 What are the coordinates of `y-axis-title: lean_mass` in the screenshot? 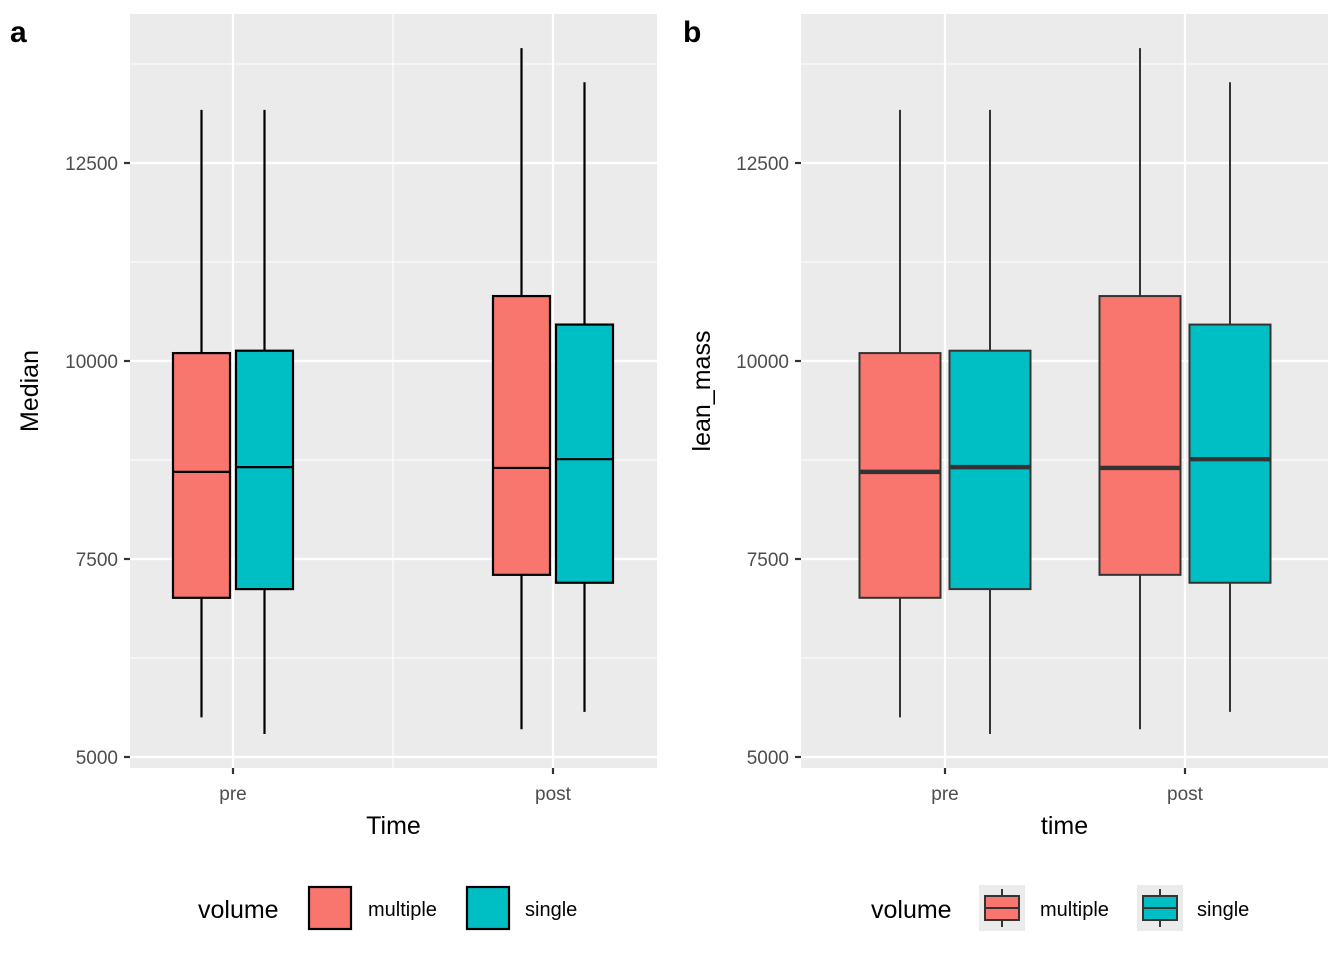 It's located at (702, 391).